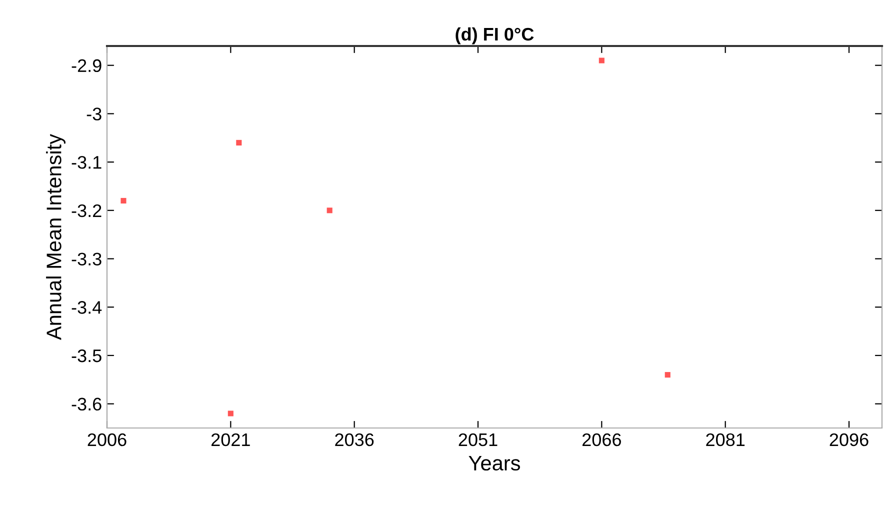 This screenshot has height=513, width=884. Describe the element at coordinates (87, 307) in the screenshot. I see `y-tick-label: -3.4` at that location.